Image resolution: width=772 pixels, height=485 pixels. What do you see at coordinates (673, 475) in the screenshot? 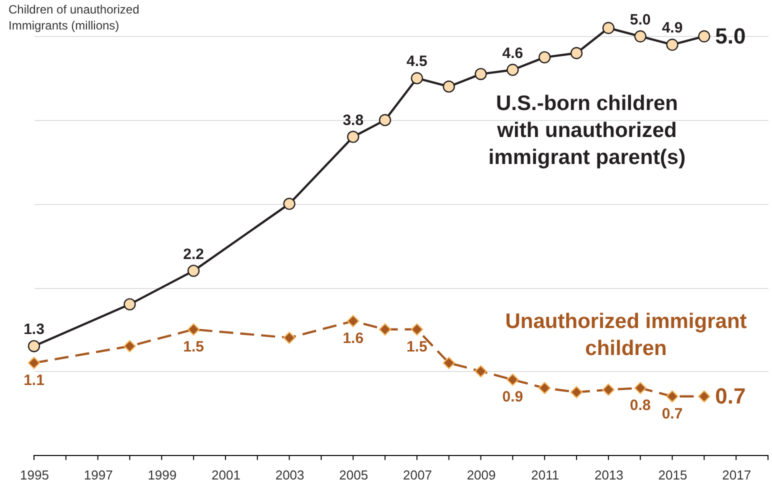
I see `x-tick-label: 2015` at bounding box center [673, 475].